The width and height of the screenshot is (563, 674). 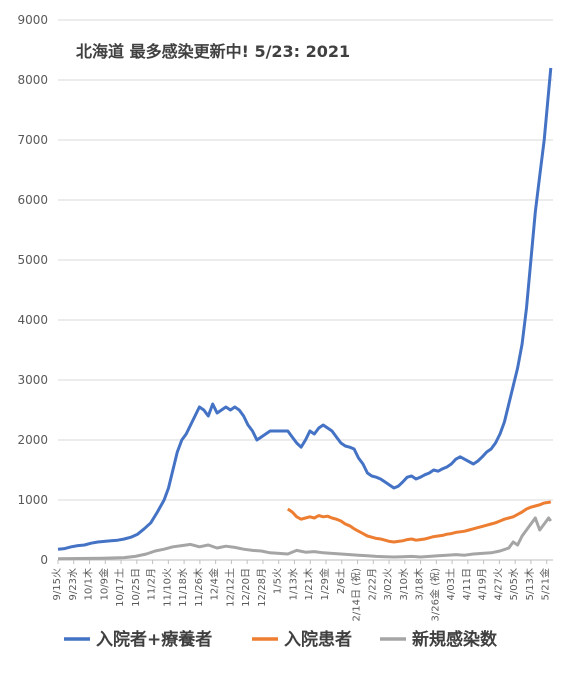 I want to click on y-tick-label: 3000, so click(x=32, y=380).